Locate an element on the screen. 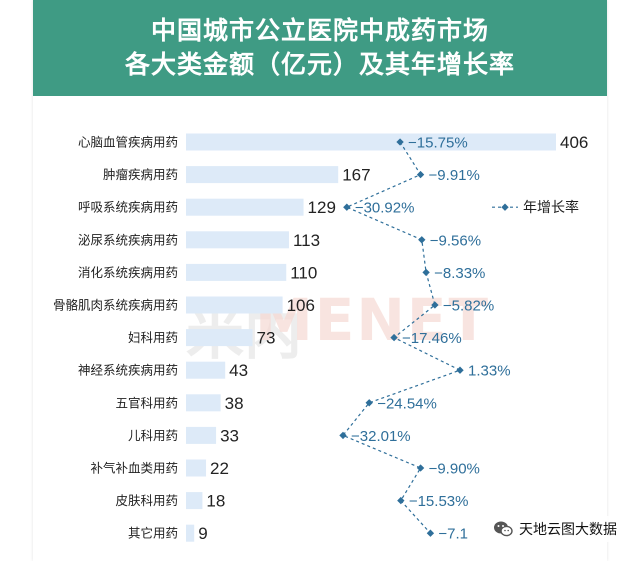 This screenshot has width=640, height=561. category-label-6: 妇科用药 is located at coordinates (153, 337).